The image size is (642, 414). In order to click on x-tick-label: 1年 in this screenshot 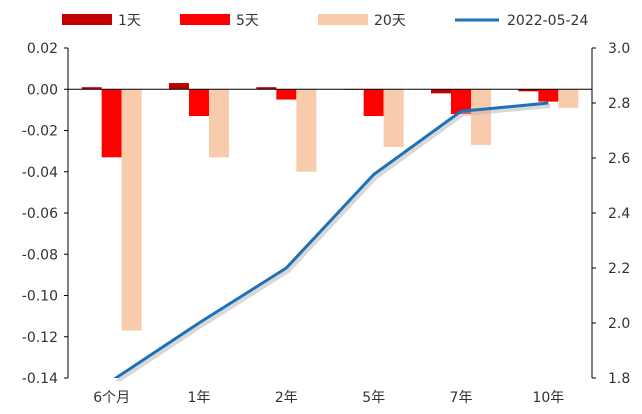, I will do `click(199, 398)`.